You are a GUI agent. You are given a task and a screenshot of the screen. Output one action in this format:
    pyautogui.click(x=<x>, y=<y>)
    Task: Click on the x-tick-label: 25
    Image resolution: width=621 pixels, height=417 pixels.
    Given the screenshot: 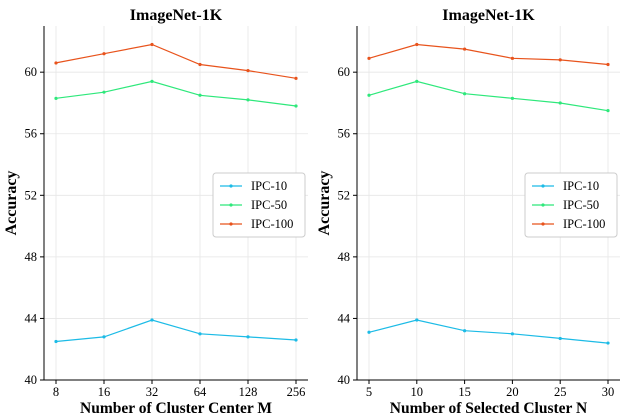 What is the action you would take?
    pyautogui.click(x=560, y=392)
    